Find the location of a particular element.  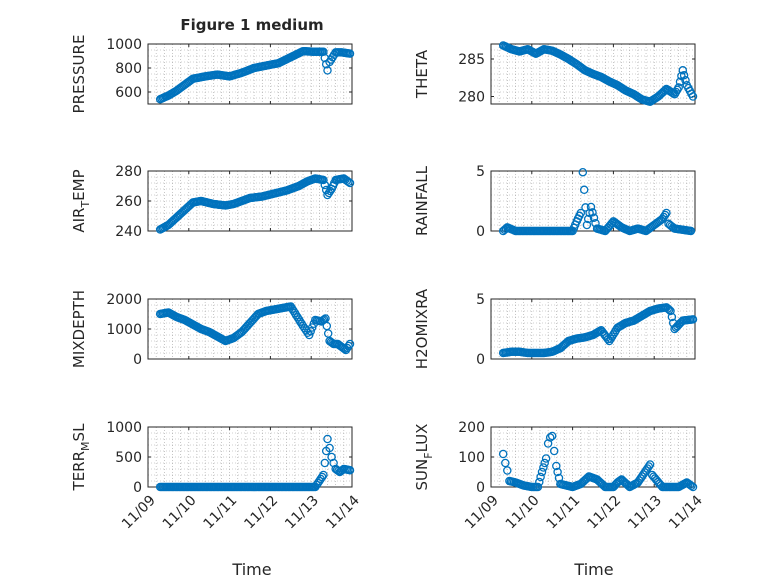

x-tick-label: 11/09 is located at coordinates (139, 513).